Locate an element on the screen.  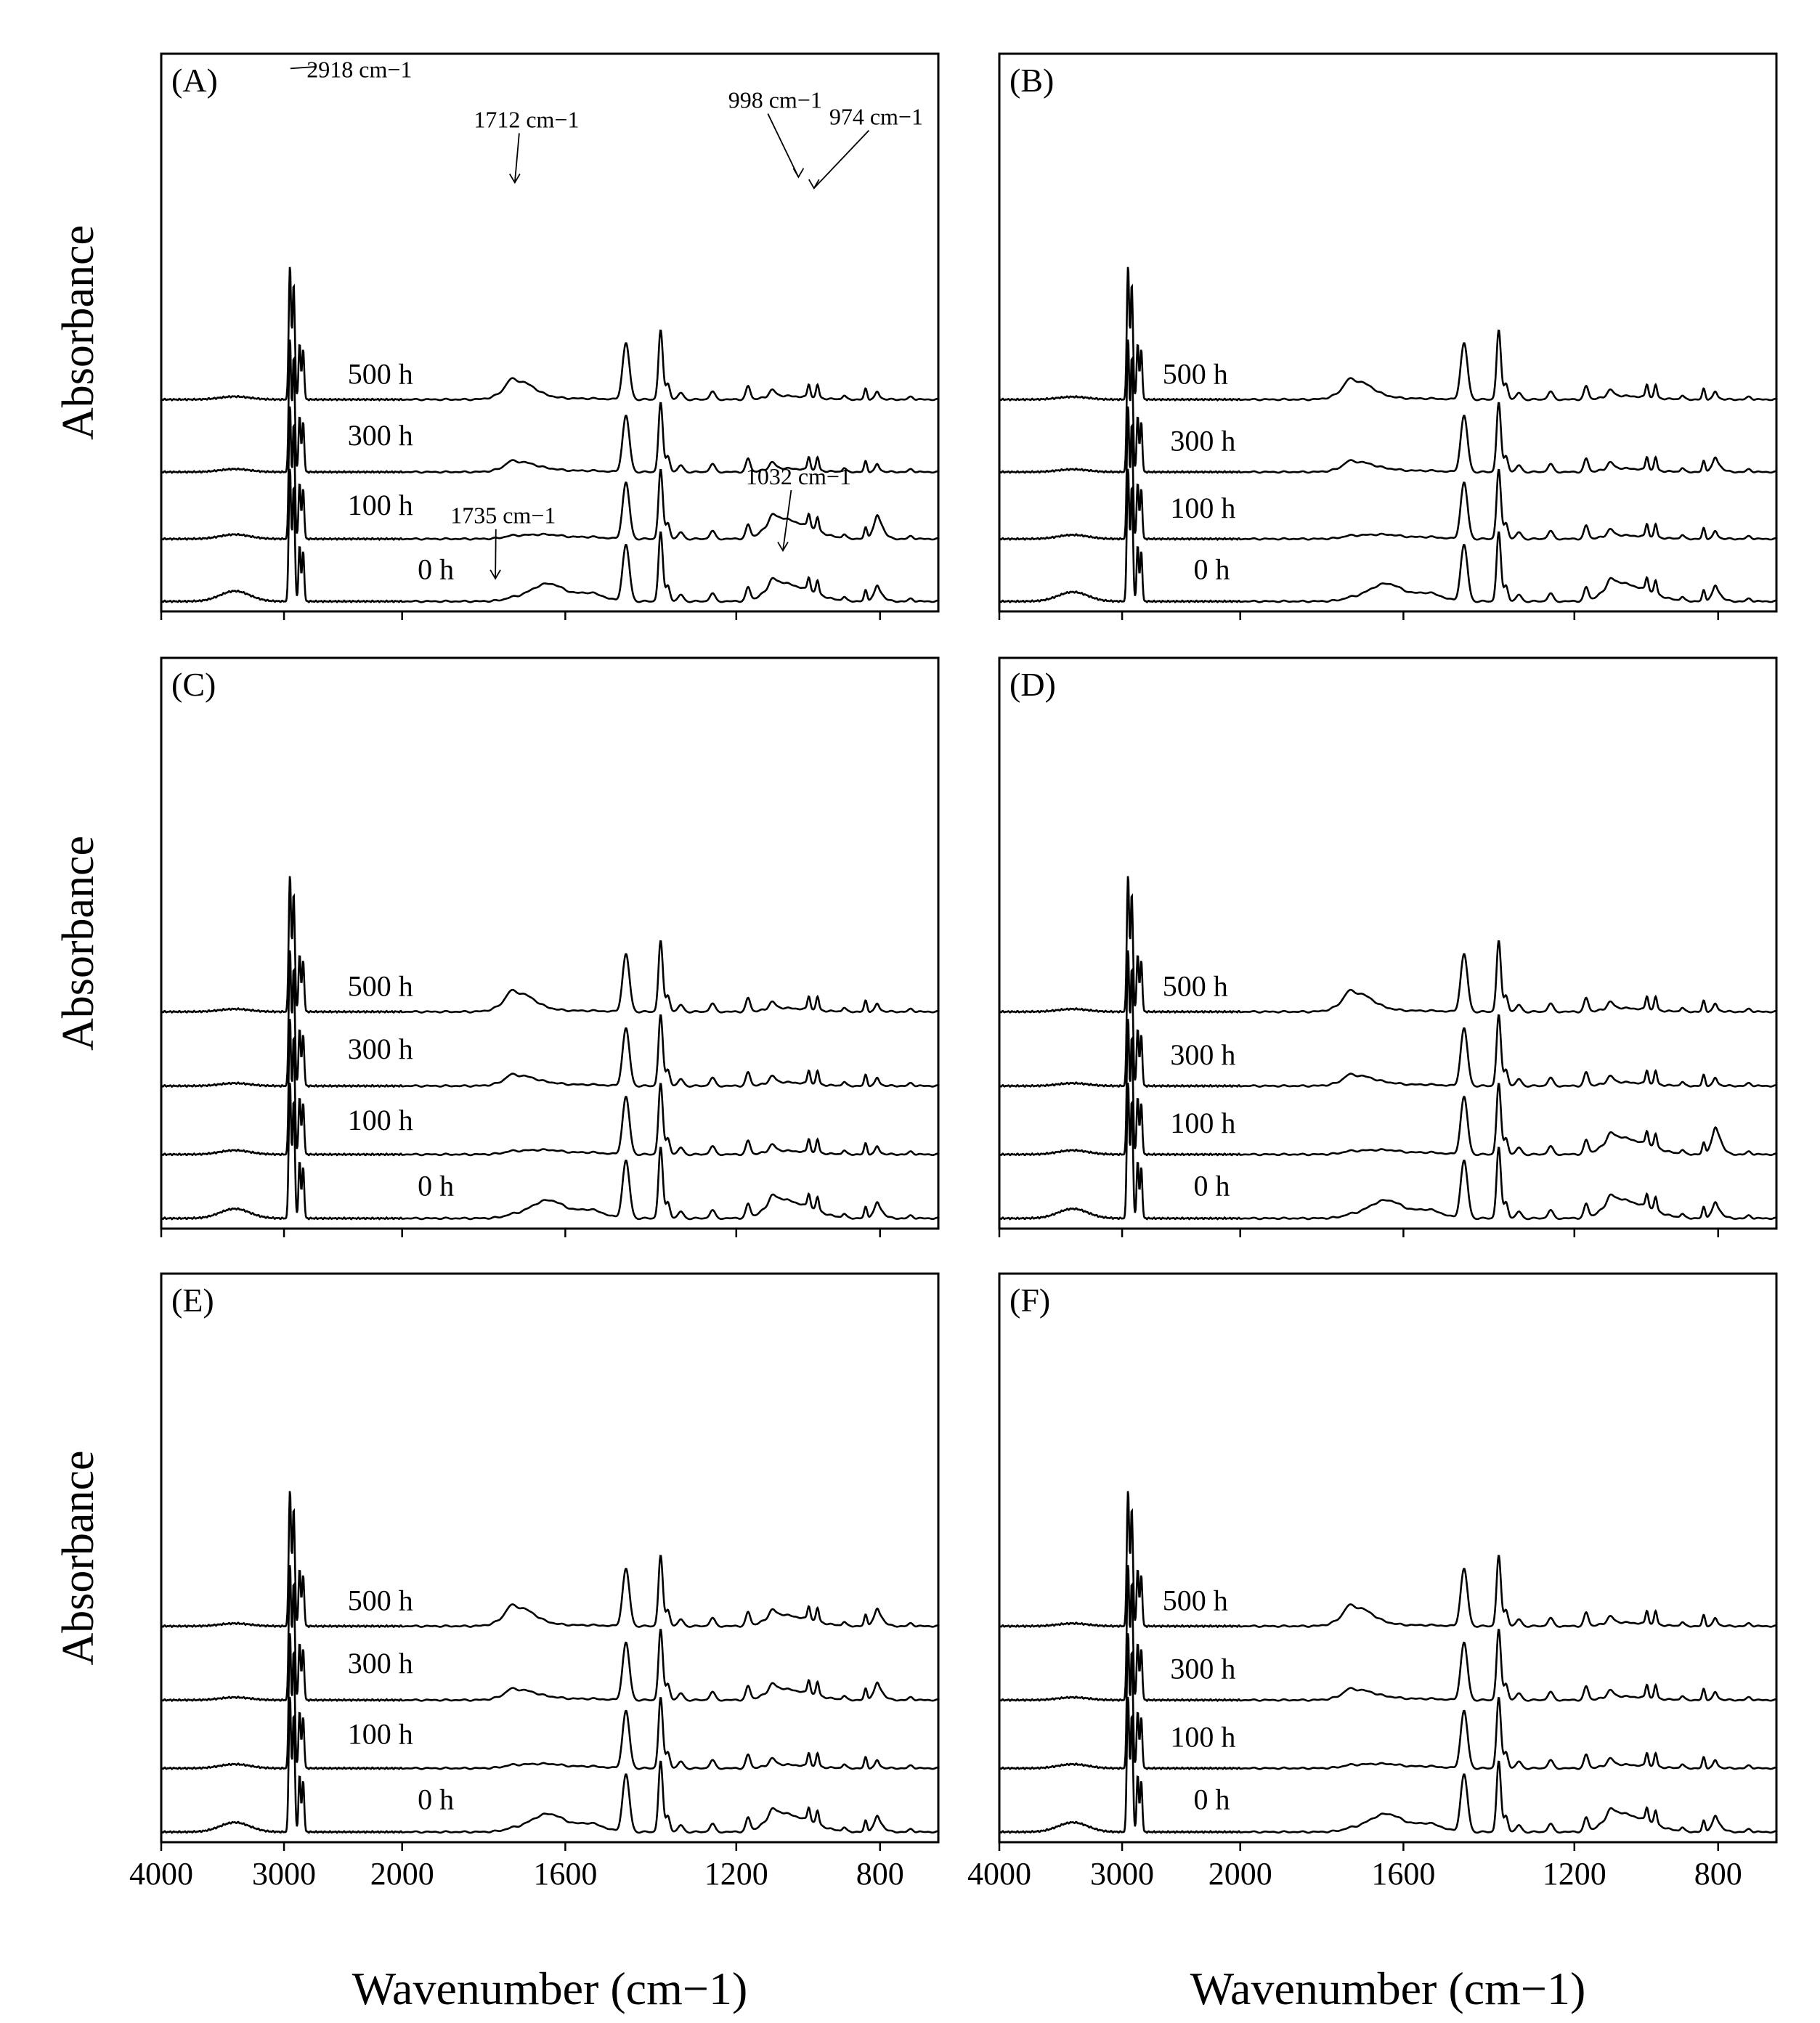
panel-label: (C) is located at coordinates (193, 684).